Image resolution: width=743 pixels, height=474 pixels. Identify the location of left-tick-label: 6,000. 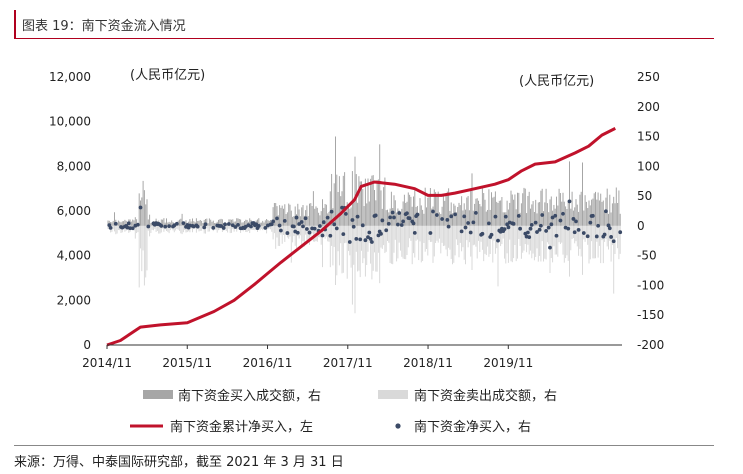
(74, 211).